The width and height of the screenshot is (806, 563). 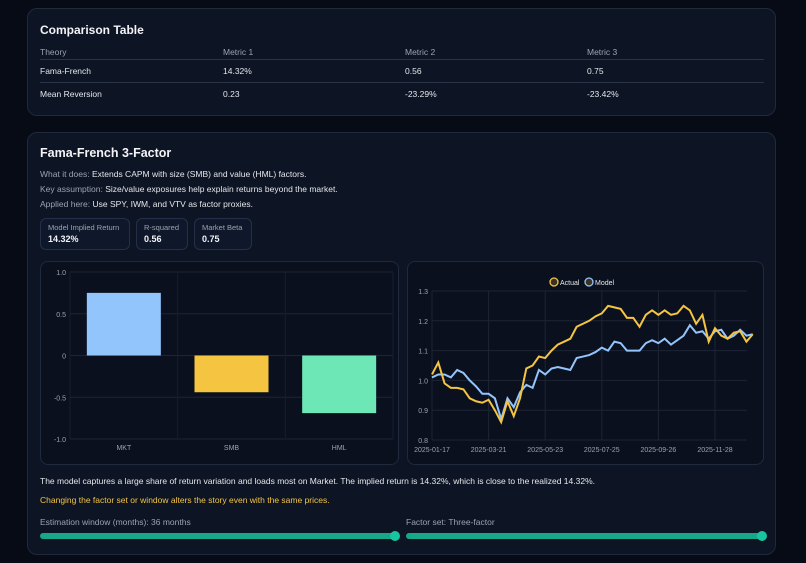 What do you see at coordinates (172, 204) in the screenshot?
I see `value: Use SPY, IWM, and VTV as factor proxies.` at bounding box center [172, 204].